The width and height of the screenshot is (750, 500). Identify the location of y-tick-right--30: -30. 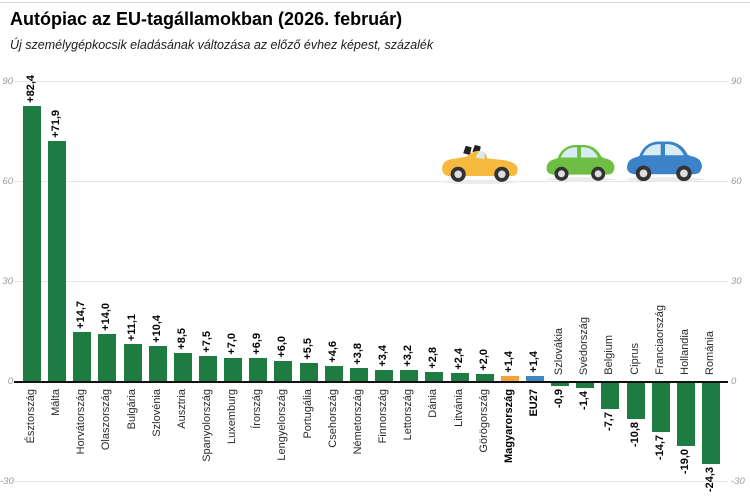
(738, 481).